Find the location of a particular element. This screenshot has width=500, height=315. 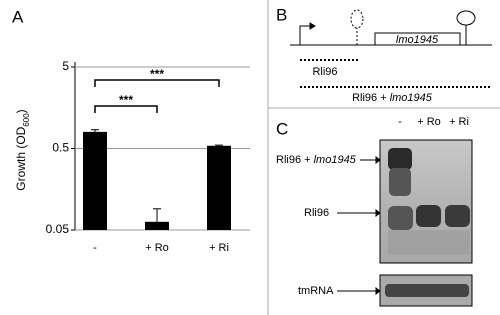

promoter is located at coordinates (304, 35).